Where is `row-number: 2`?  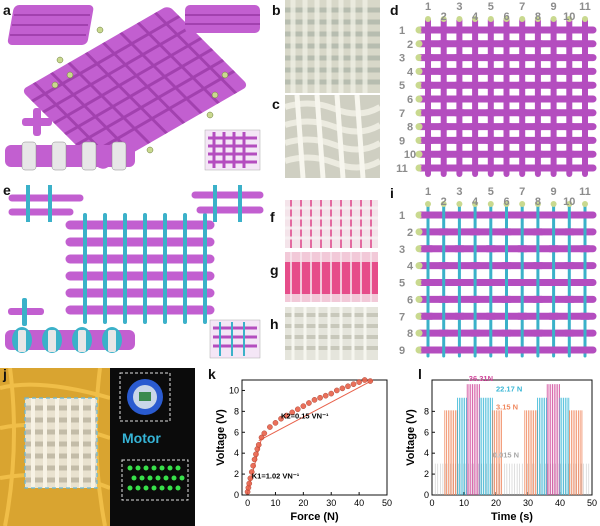 row-number: 2 is located at coordinates (410, 233).